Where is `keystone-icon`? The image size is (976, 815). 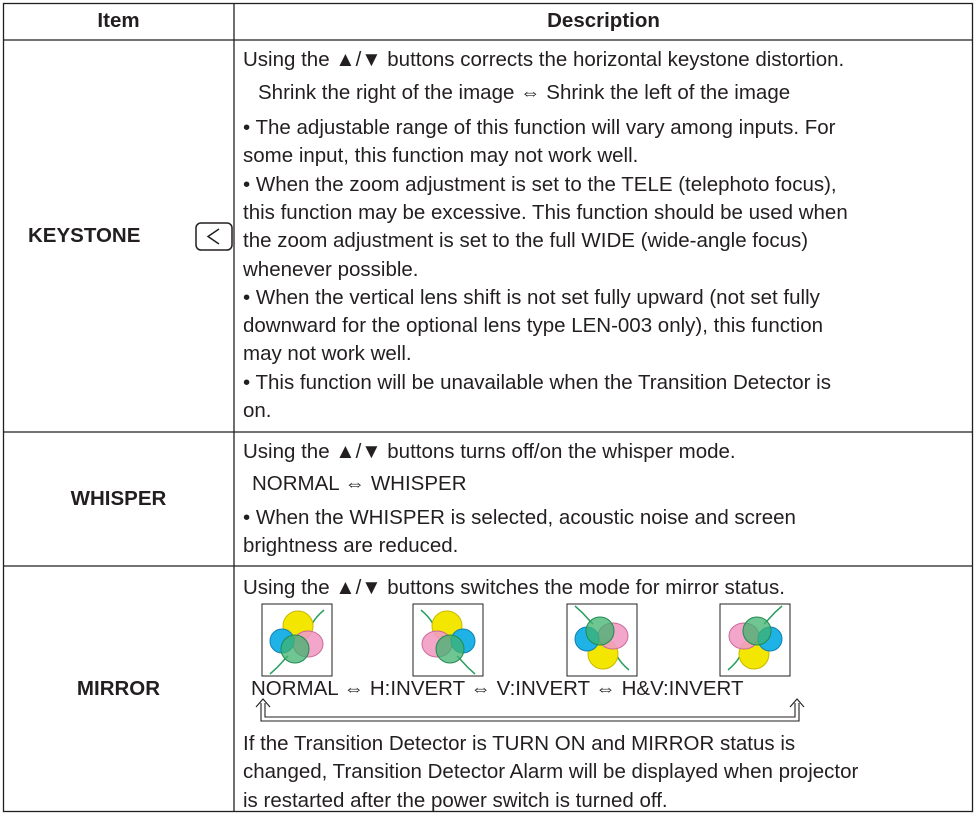 keystone-icon is located at coordinates (214, 236).